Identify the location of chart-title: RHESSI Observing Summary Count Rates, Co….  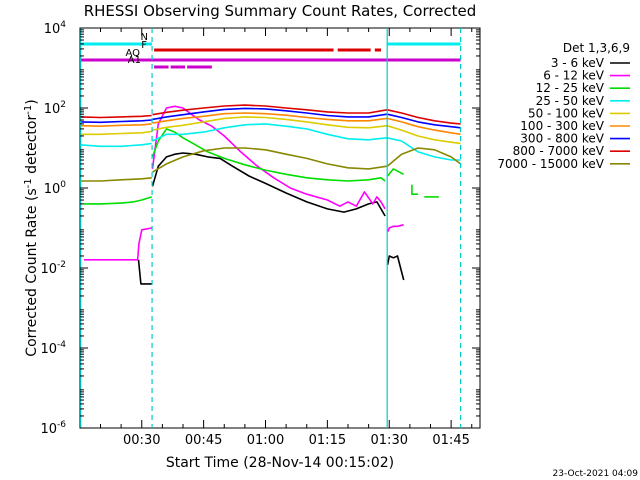
(280, 11).